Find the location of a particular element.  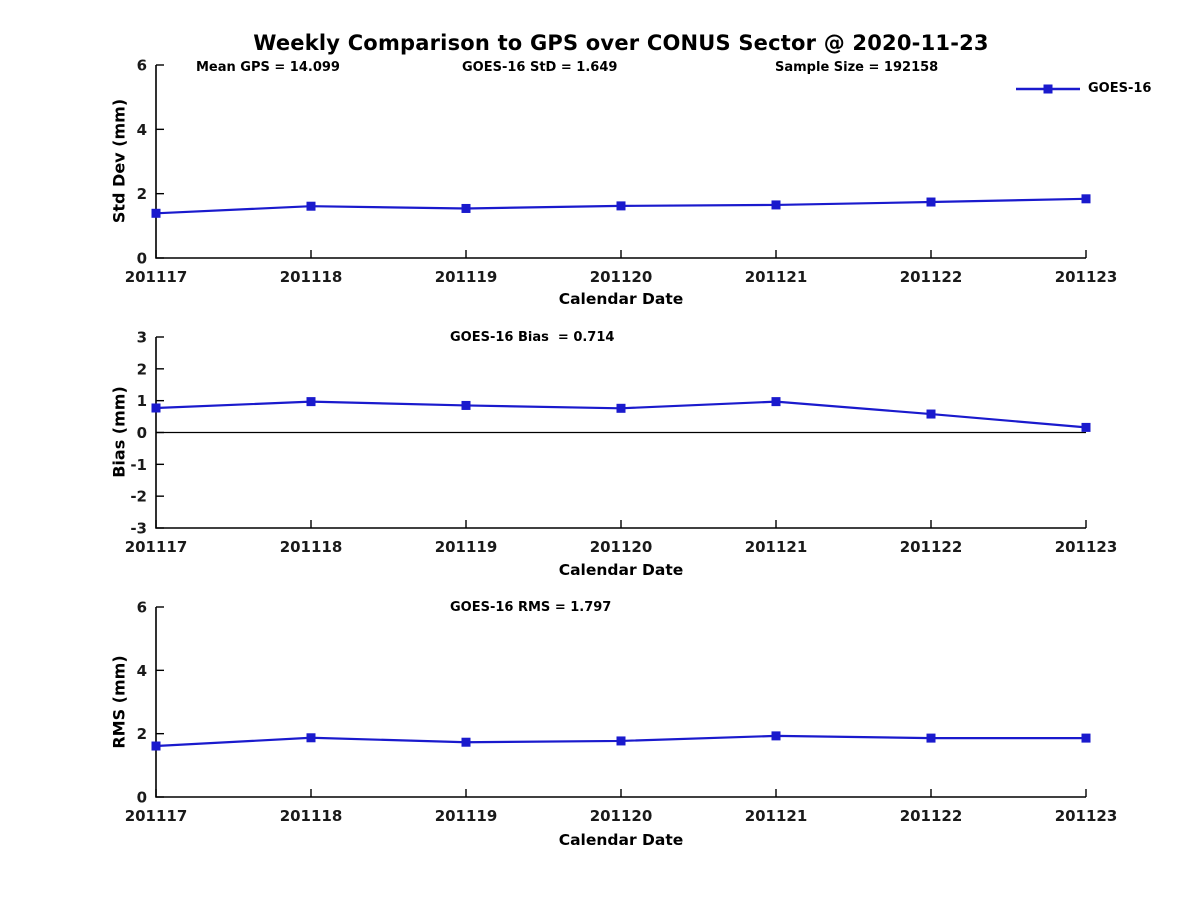

stat-goes16-std: GOES-16 StD = 1.649 is located at coordinates (540, 67).